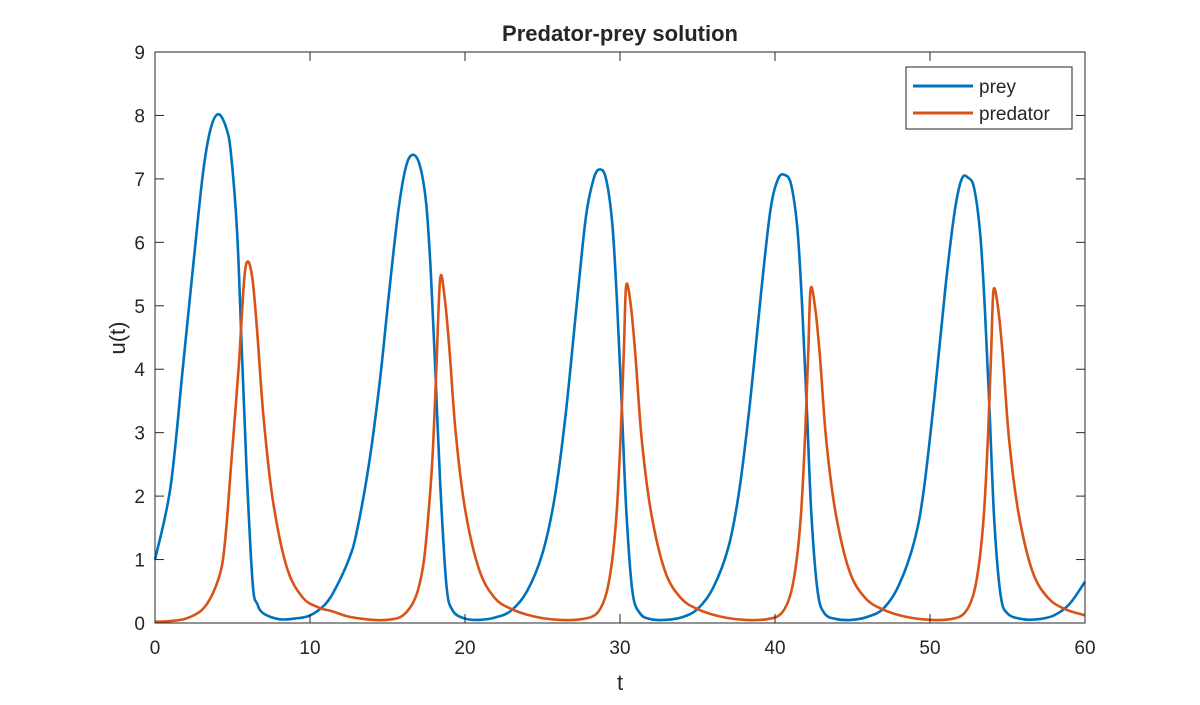 The height and width of the screenshot is (705, 1200). I want to click on x-axis-label: t, so click(620, 682).